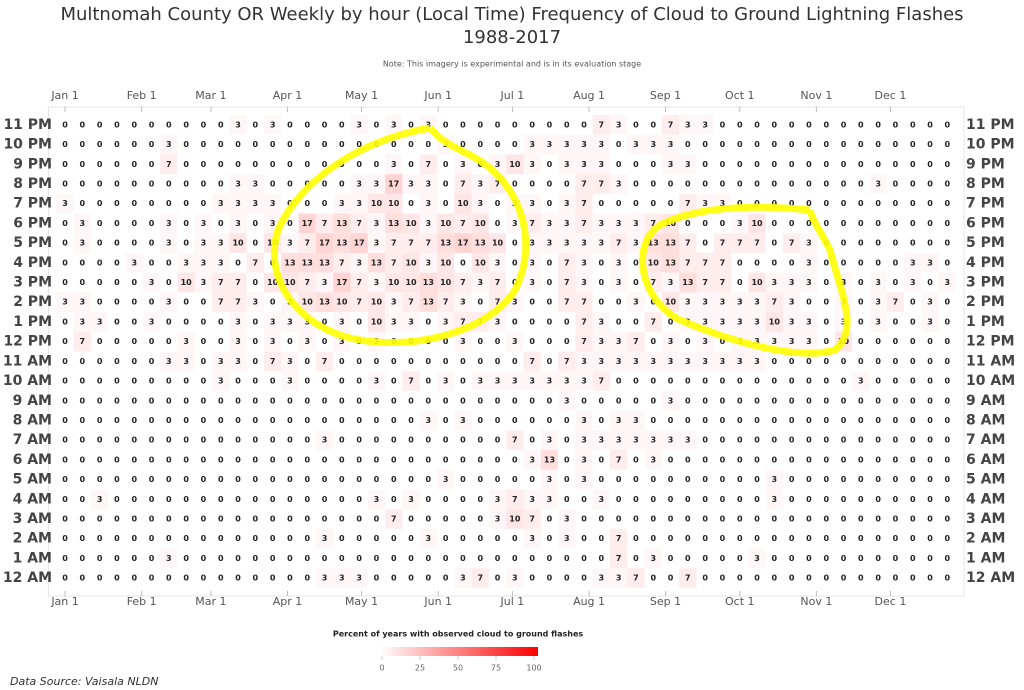 This screenshot has width=1024, height=690. Describe the element at coordinates (324, 302) in the screenshot. I see `cell-label: 13` at that location.